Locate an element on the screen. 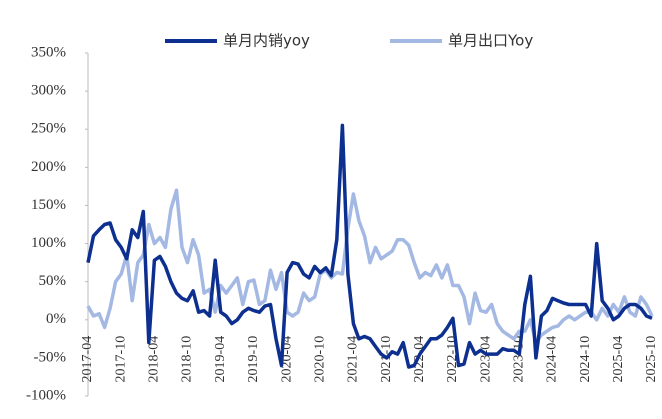 This screenshot has height=419, width=662. x-tick-label: 2019-10 is located at coordinates (253, 359).